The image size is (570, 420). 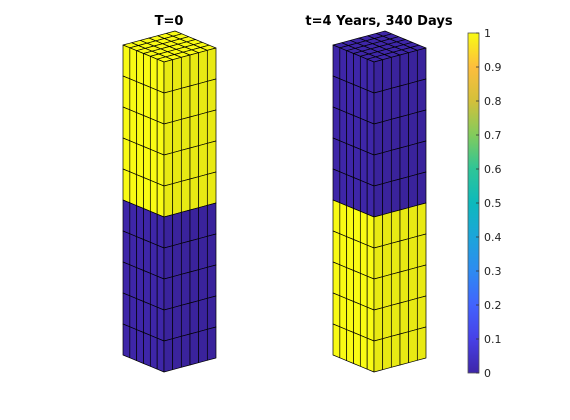 I want to click on colorbar-tick-label: 0.6, so click(x=493, y=169).